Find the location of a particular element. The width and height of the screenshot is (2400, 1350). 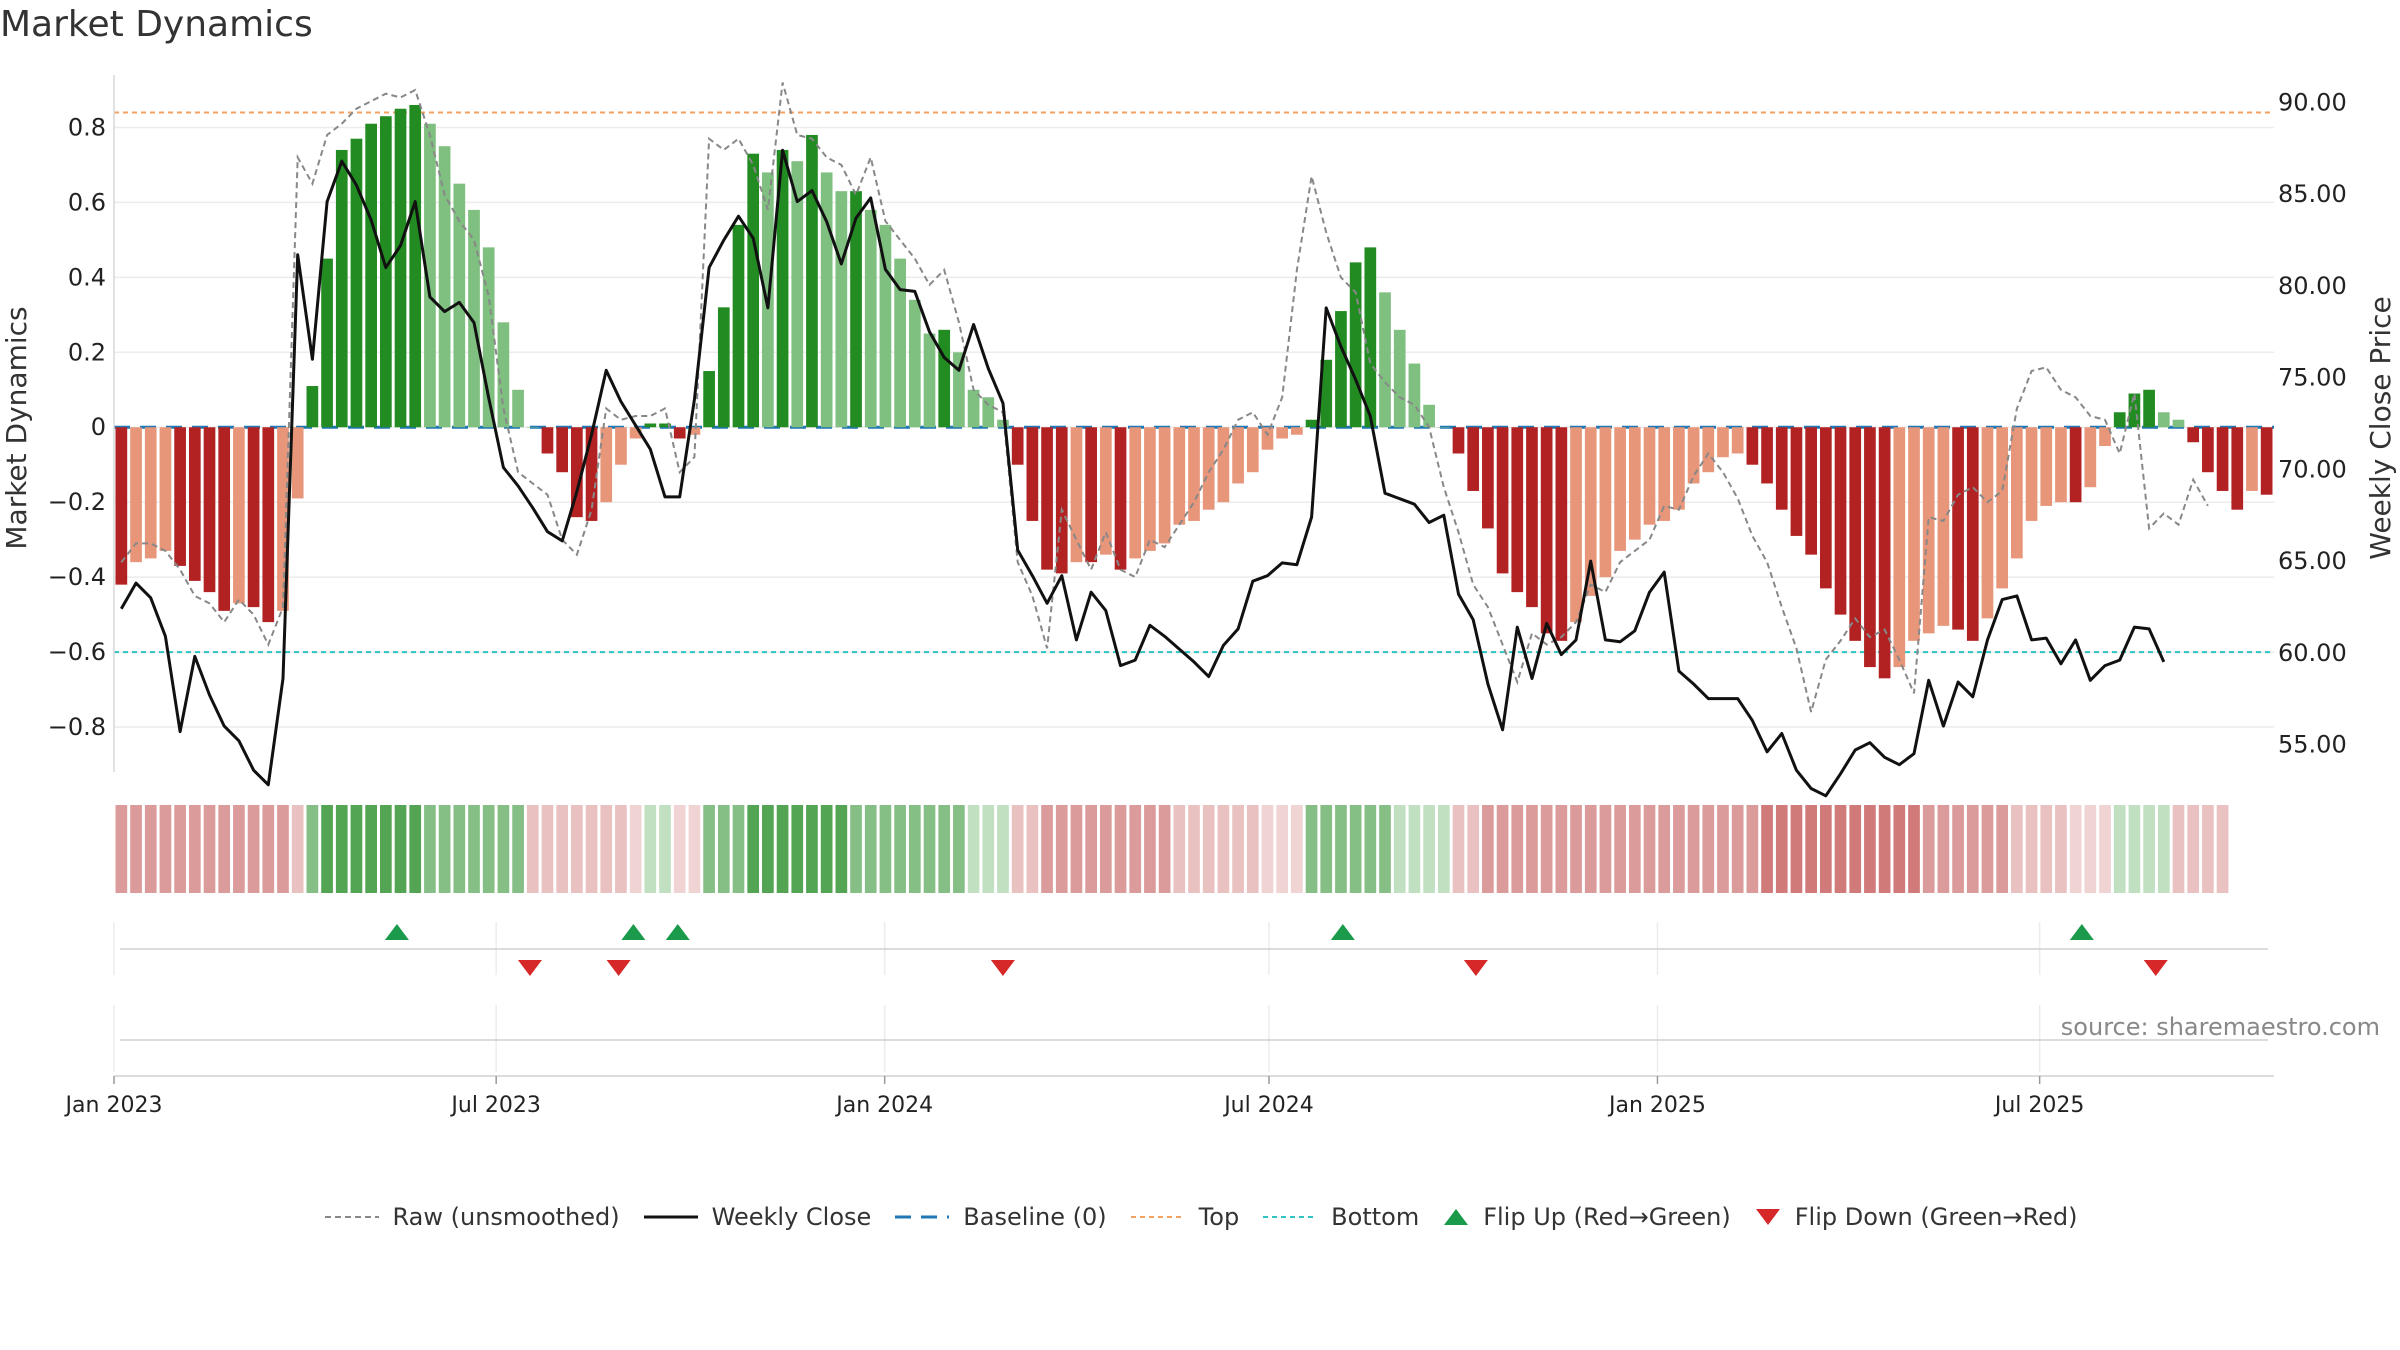

y-tick-label: 0.6 is located at coordinates (87, 202).